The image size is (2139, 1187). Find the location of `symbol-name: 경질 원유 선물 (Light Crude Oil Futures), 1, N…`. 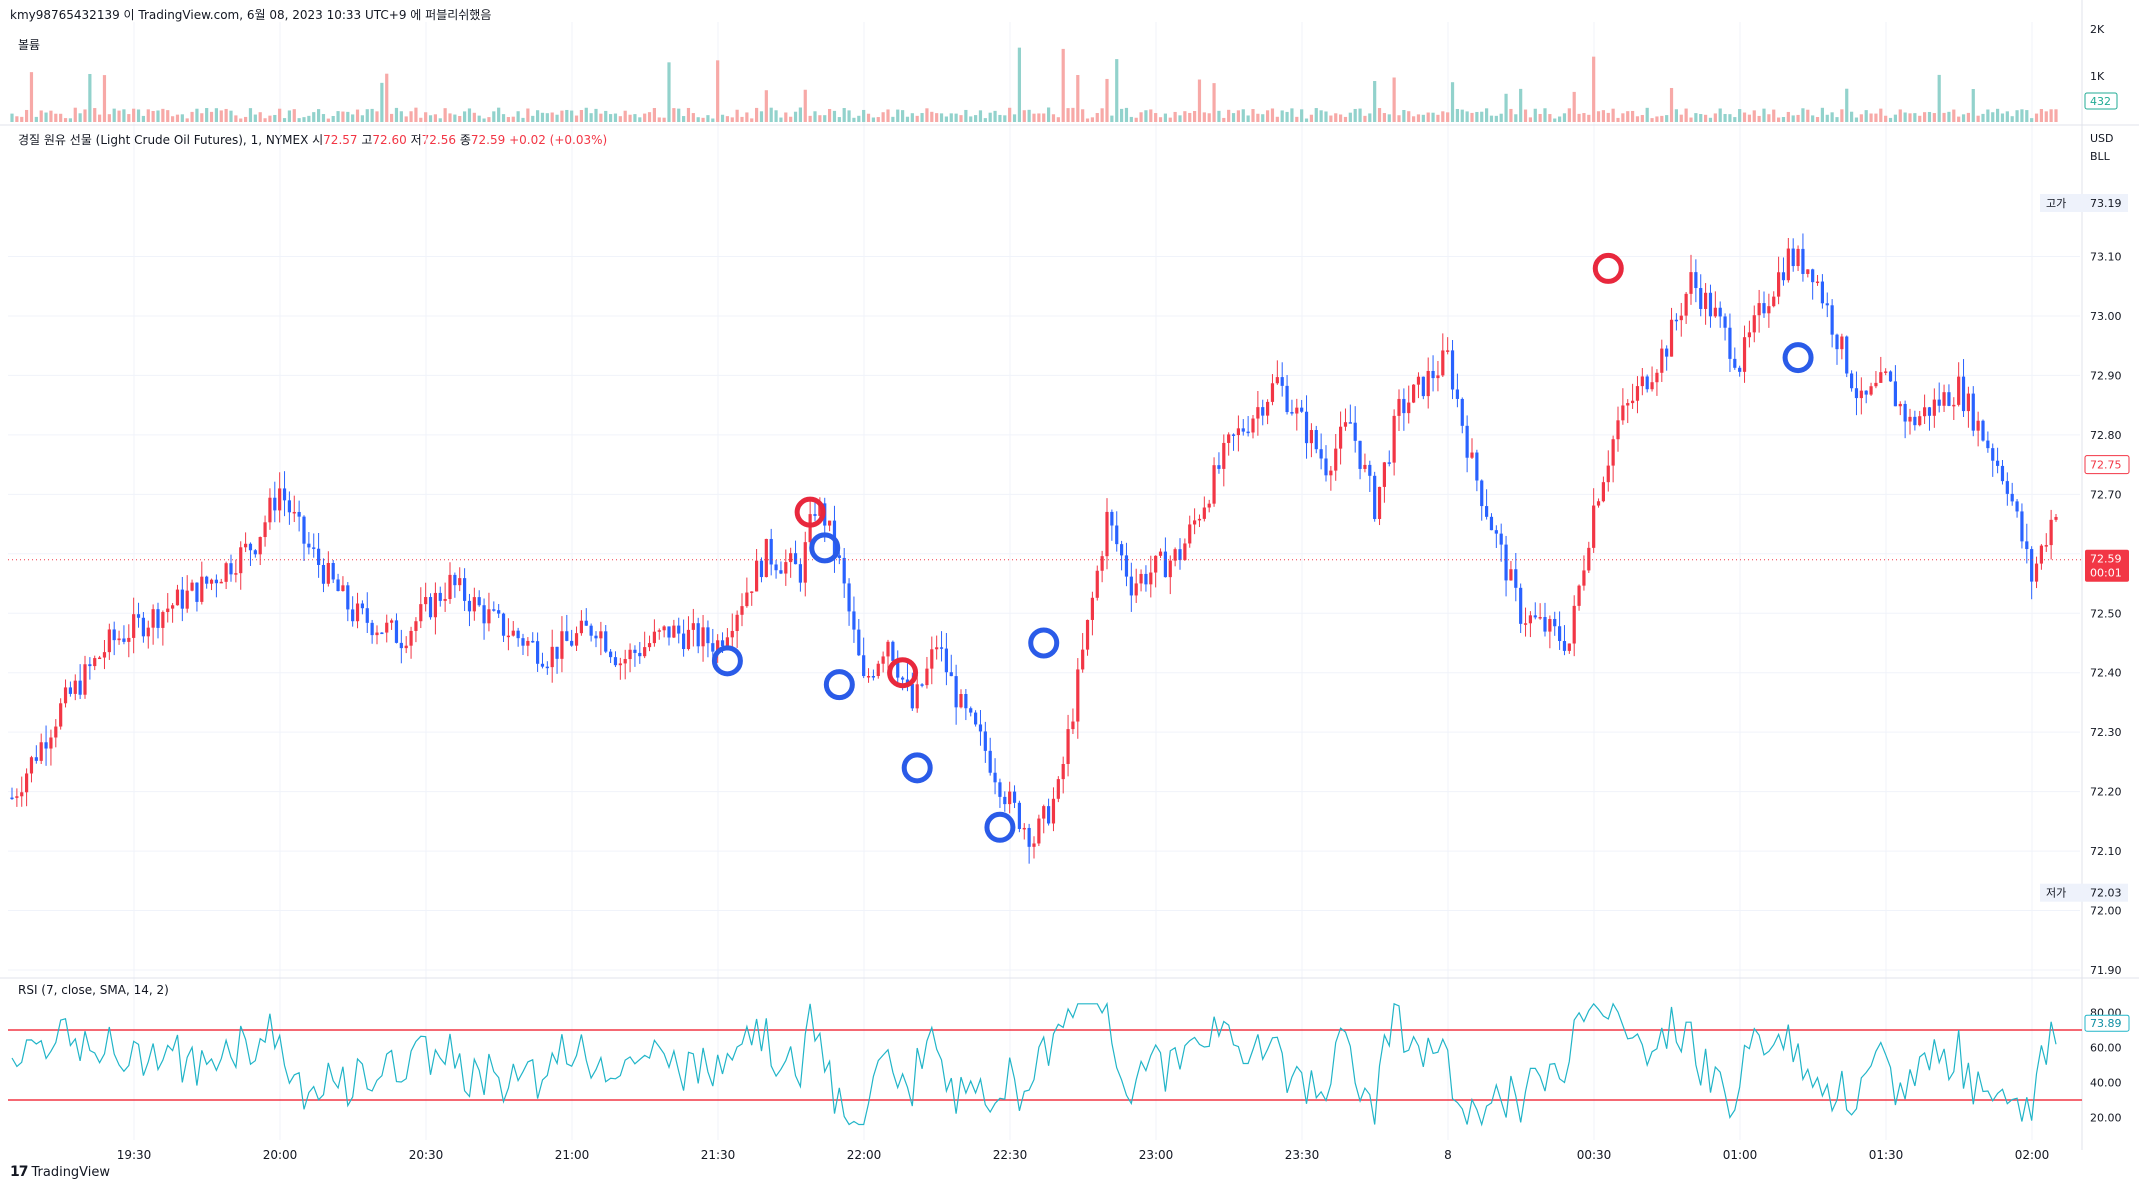

symbol-name: 경질 원유 선물 (Light Crude Oil Futures), 1, N… is located at coordinates (163, 140).